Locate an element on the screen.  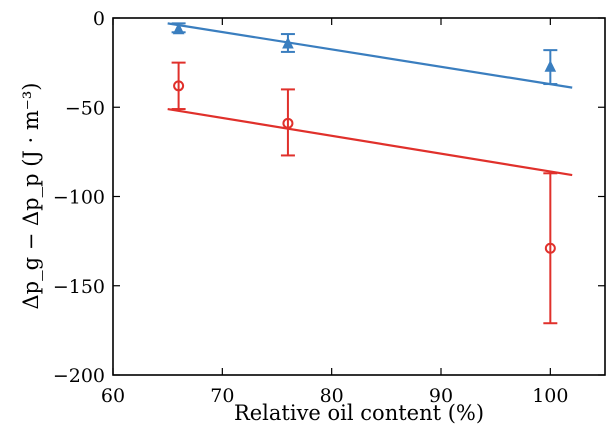
x-tick-label: 90 is located at coordinates (441, 396).